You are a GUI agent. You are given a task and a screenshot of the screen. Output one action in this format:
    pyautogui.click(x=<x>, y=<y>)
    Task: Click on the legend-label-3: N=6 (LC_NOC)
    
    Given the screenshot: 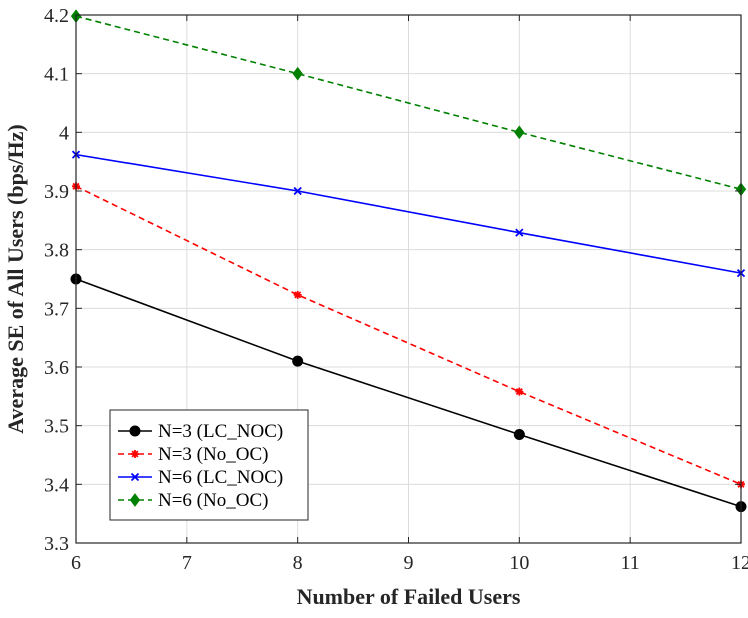 What is the action you would take?
    pyautogui.click(x=220, y=477)
    